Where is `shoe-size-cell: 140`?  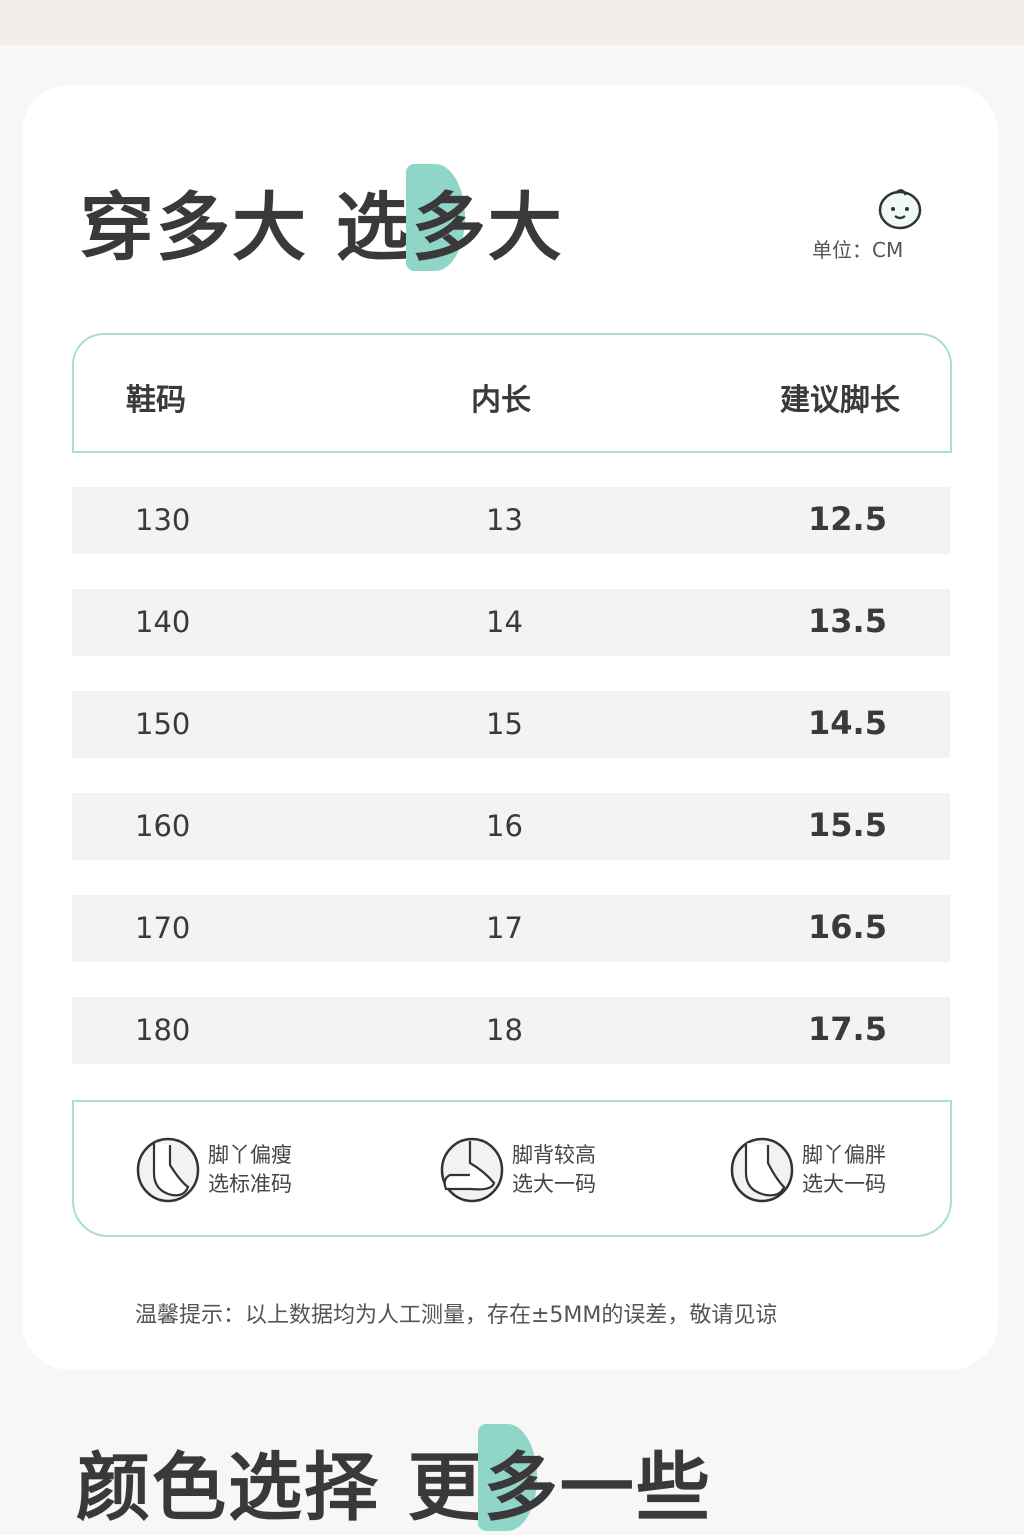 shoe-size-cell: 140 is located at coordinates (163, 622).